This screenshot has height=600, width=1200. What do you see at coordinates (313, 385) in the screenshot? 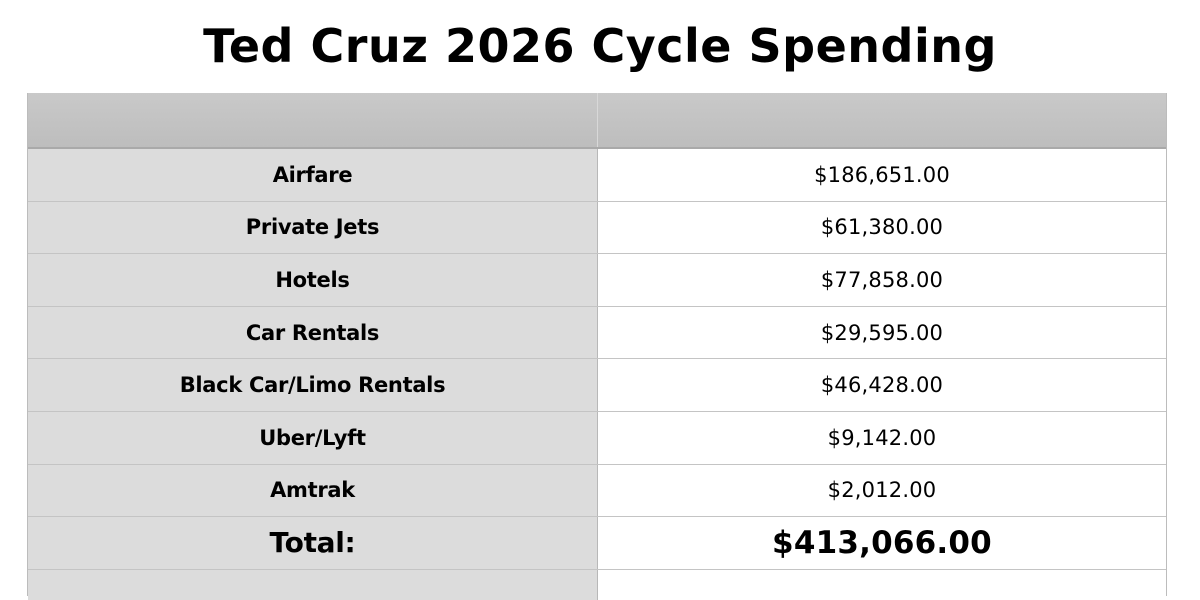
I see `row-label-black-car-limo: Black Car/Limo Rentals` at bounding box center [313, 385].